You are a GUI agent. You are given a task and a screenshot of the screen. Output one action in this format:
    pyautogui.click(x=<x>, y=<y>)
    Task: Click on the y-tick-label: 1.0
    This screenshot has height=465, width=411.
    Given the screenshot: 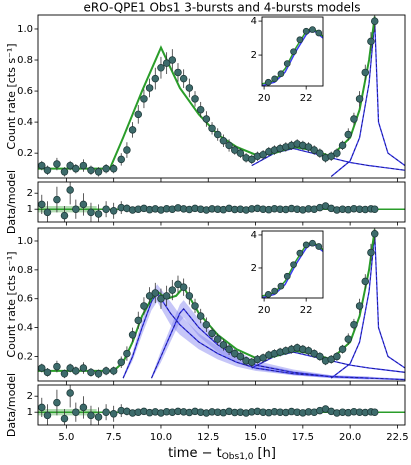 What is the action you would take?
    pyautogui.click(x=25, y=29)
    